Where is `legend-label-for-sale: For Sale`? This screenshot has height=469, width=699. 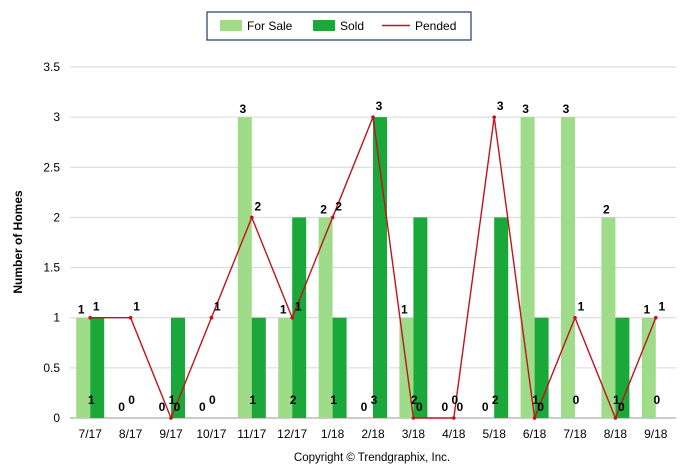 legend-label-for-sale: For Sale is located at coordinates (270, 26).